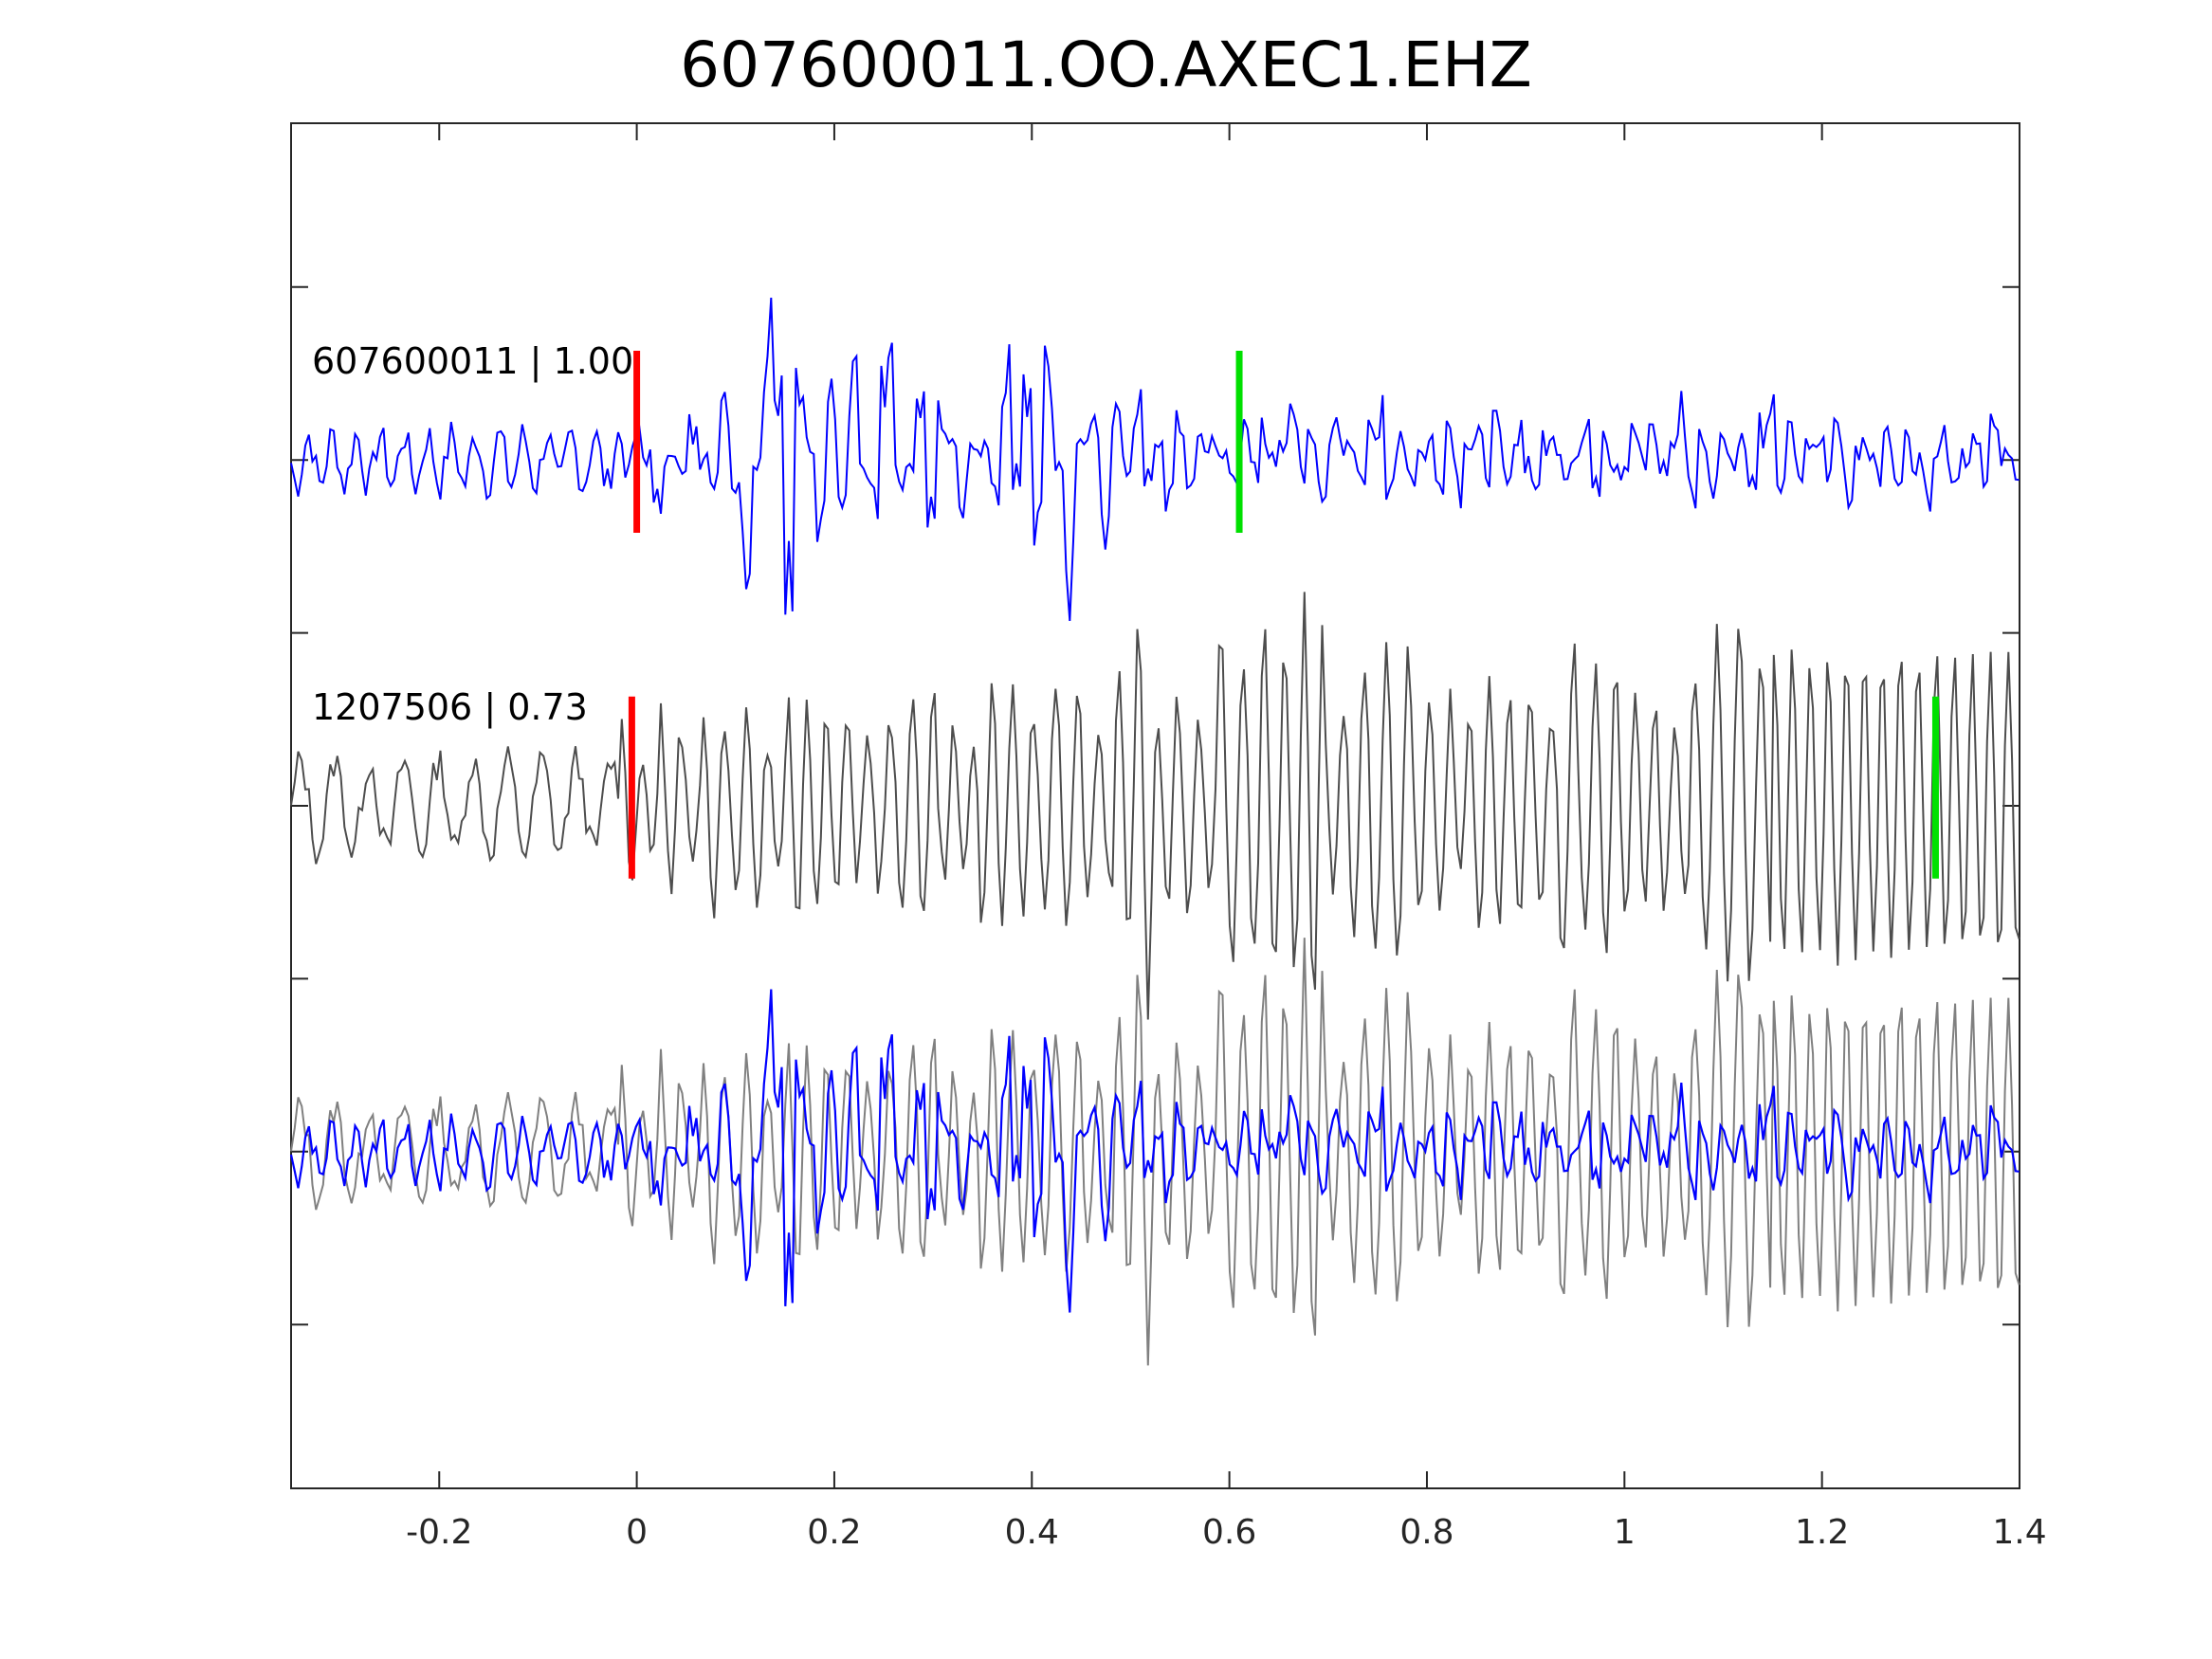  I want to click on x-tick-label: 1, so click(1625, 1532).